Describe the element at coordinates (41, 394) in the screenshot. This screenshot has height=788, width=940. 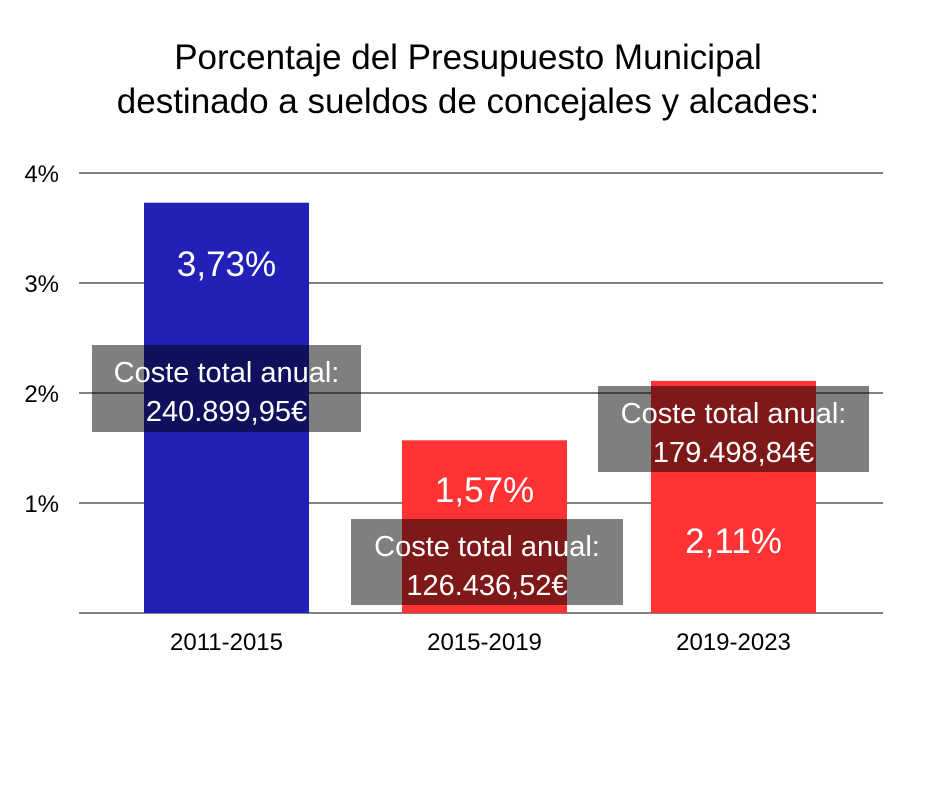
I see `y-tick-label: 2%` at that location.